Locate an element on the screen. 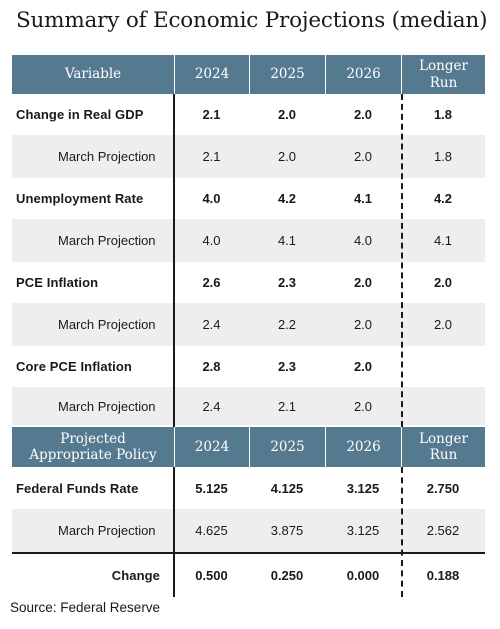 Image resolution: width=500 pixels, height=629 pixels. change-rule is located at coordinates (248, 553).